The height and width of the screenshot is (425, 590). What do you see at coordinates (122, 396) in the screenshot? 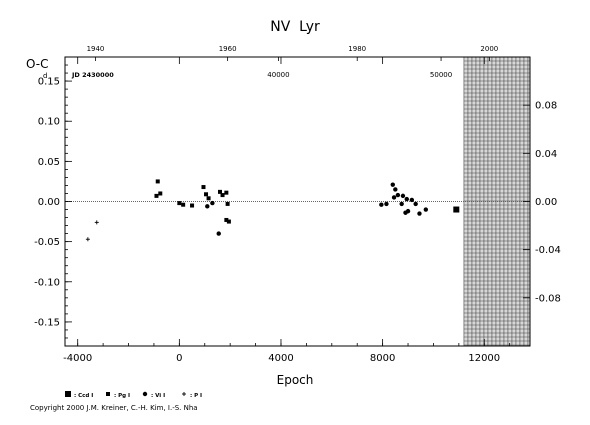
I see `legend-label: : Pg I` at bounding box center [122, 396].